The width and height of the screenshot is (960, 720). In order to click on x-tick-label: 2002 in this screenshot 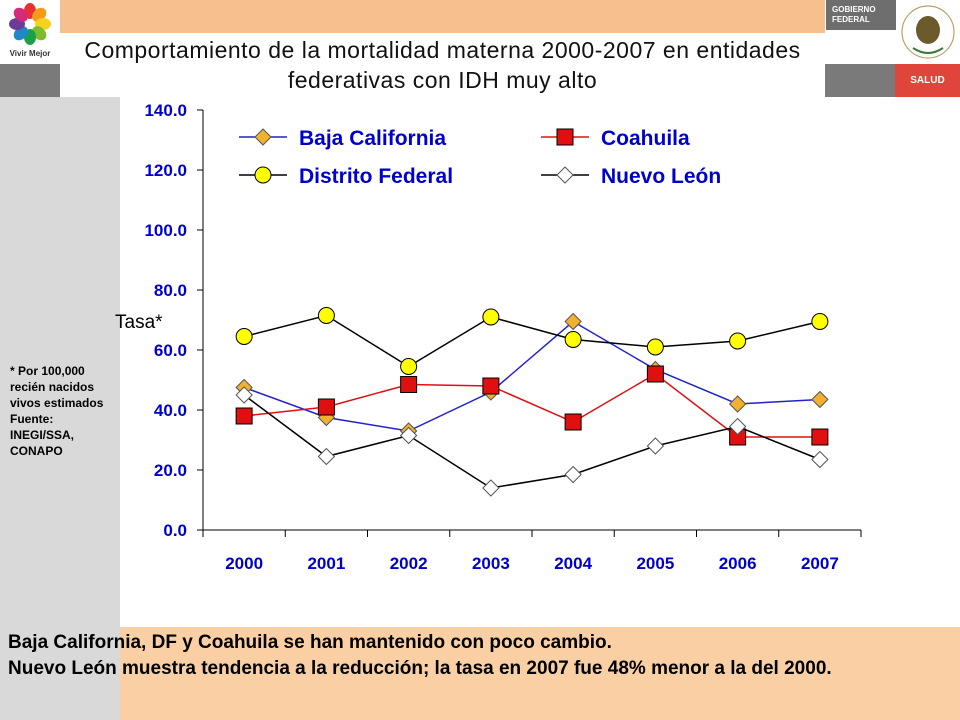, I will do `click(409, 563)`.